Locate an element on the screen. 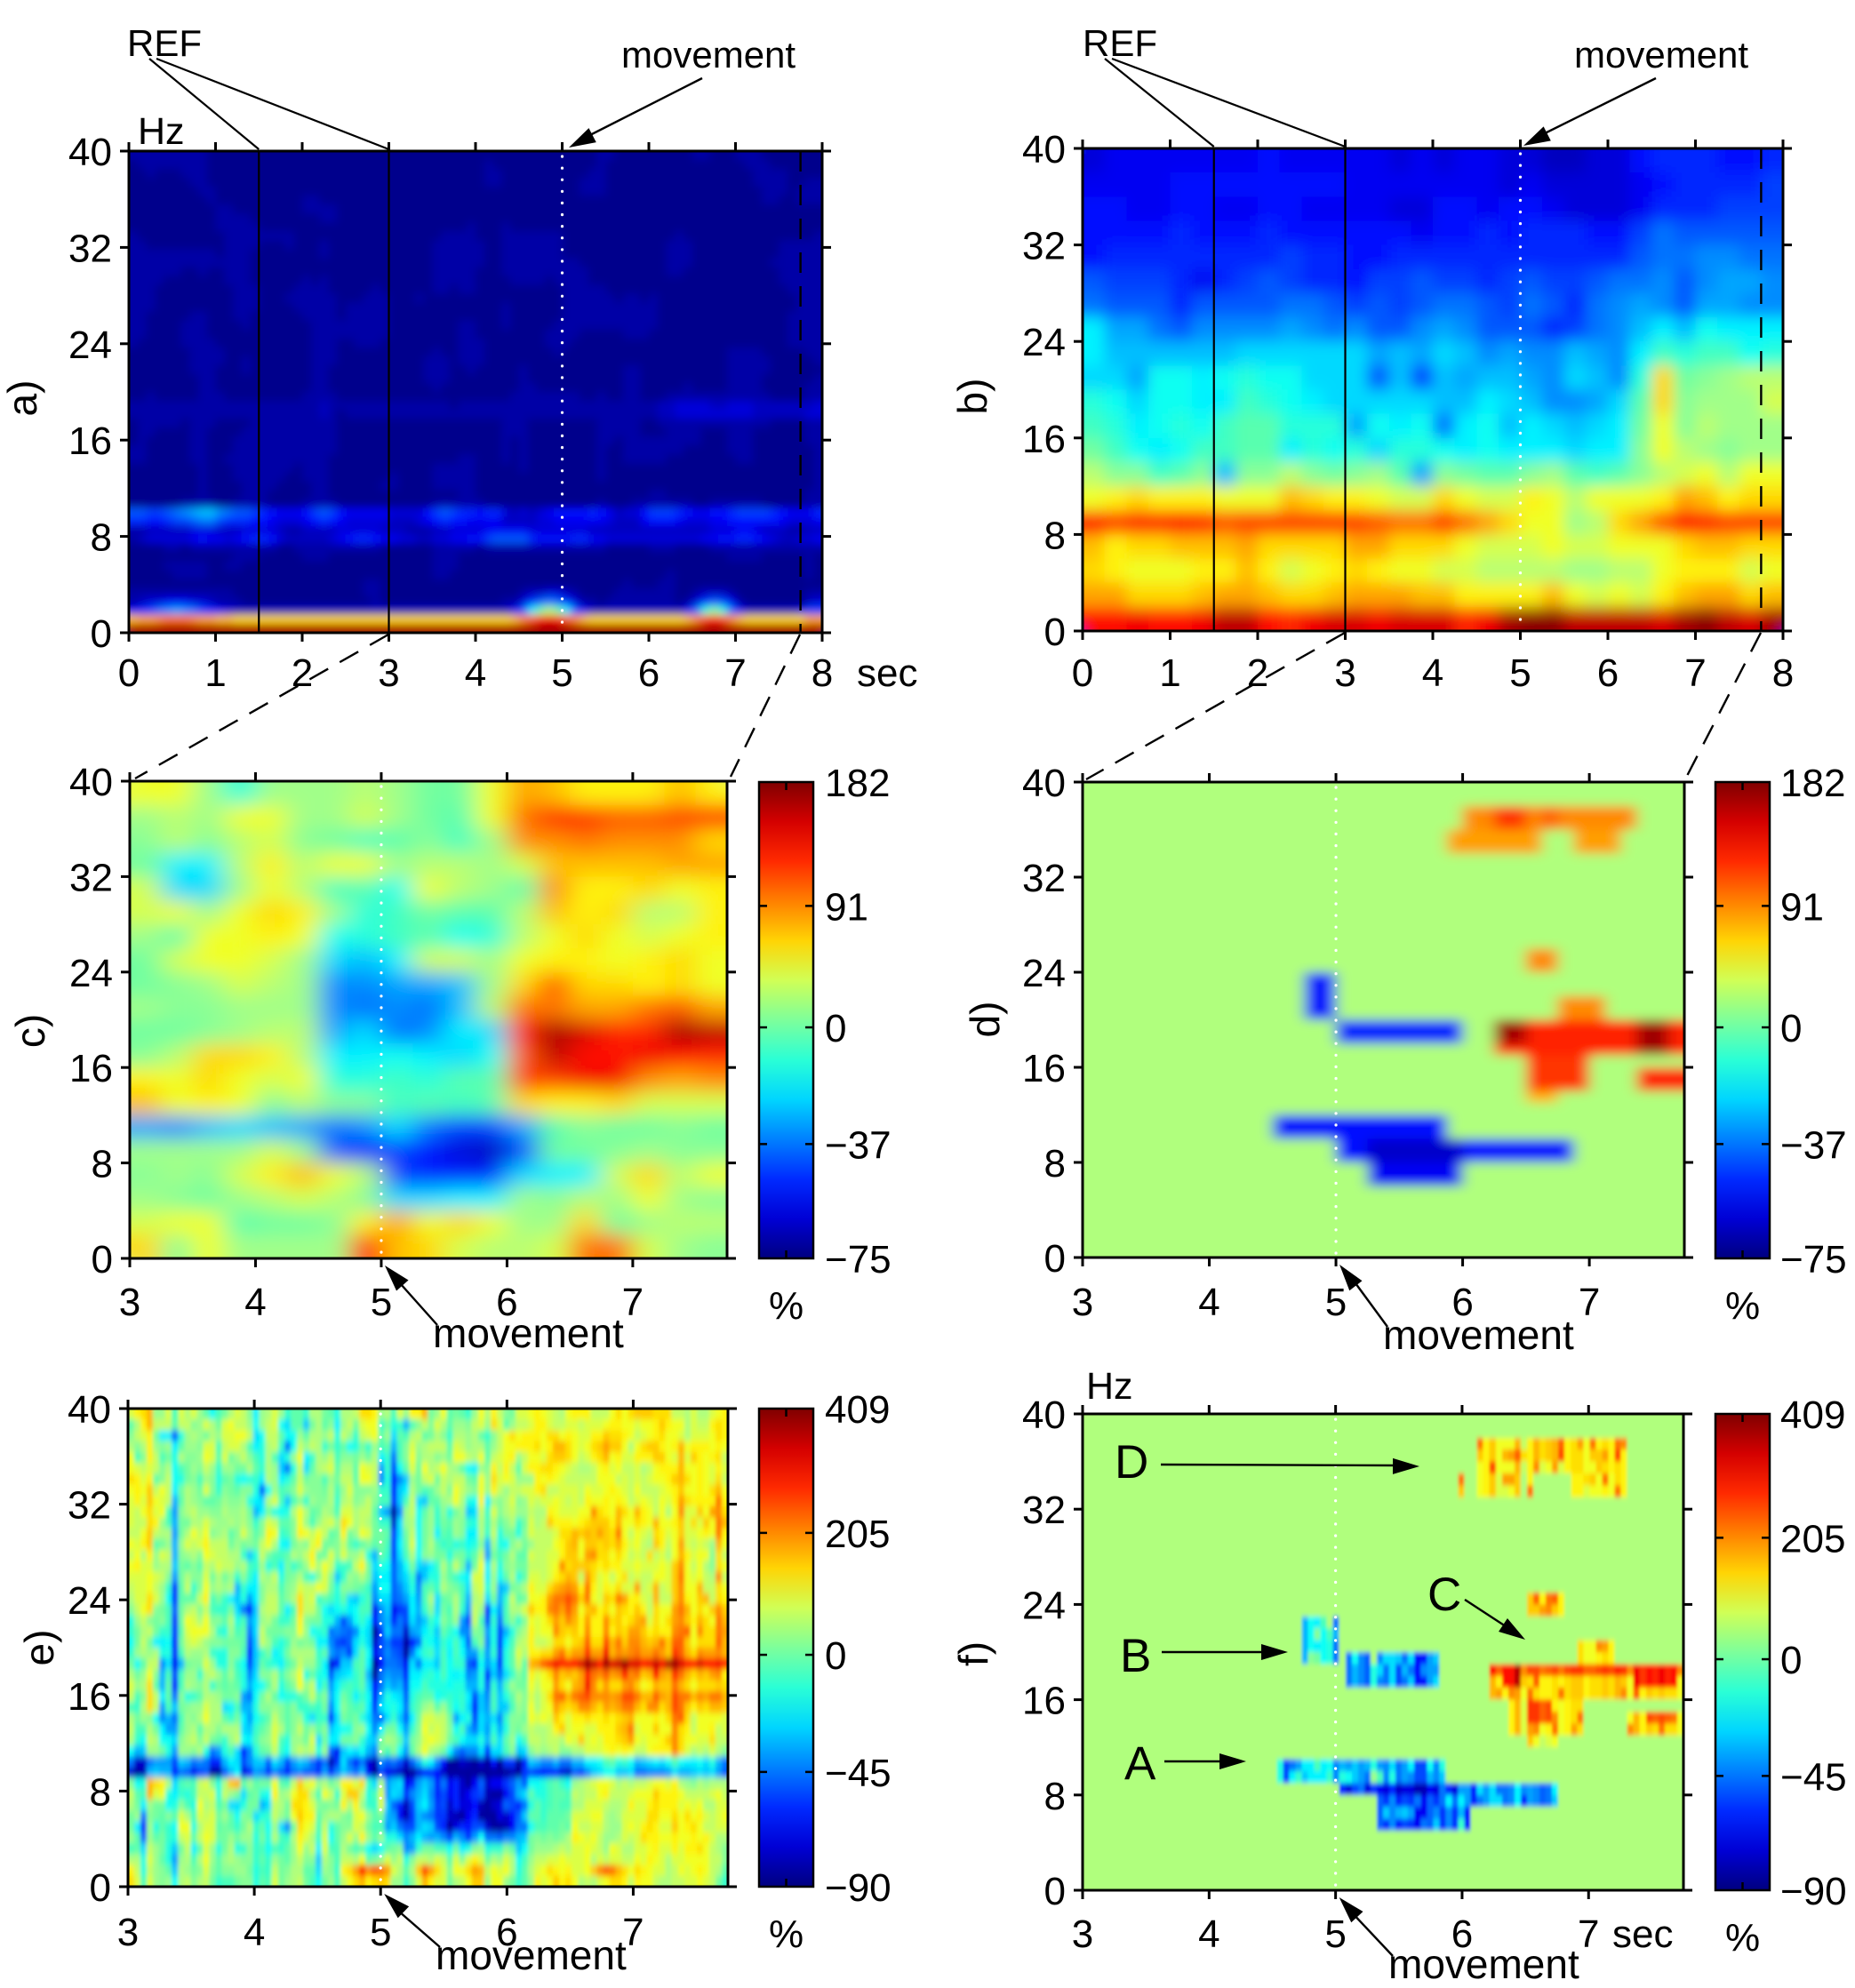 This screenshot has height=1988, width=1855. svg-text: f) is located at coordinates (973, 1653).